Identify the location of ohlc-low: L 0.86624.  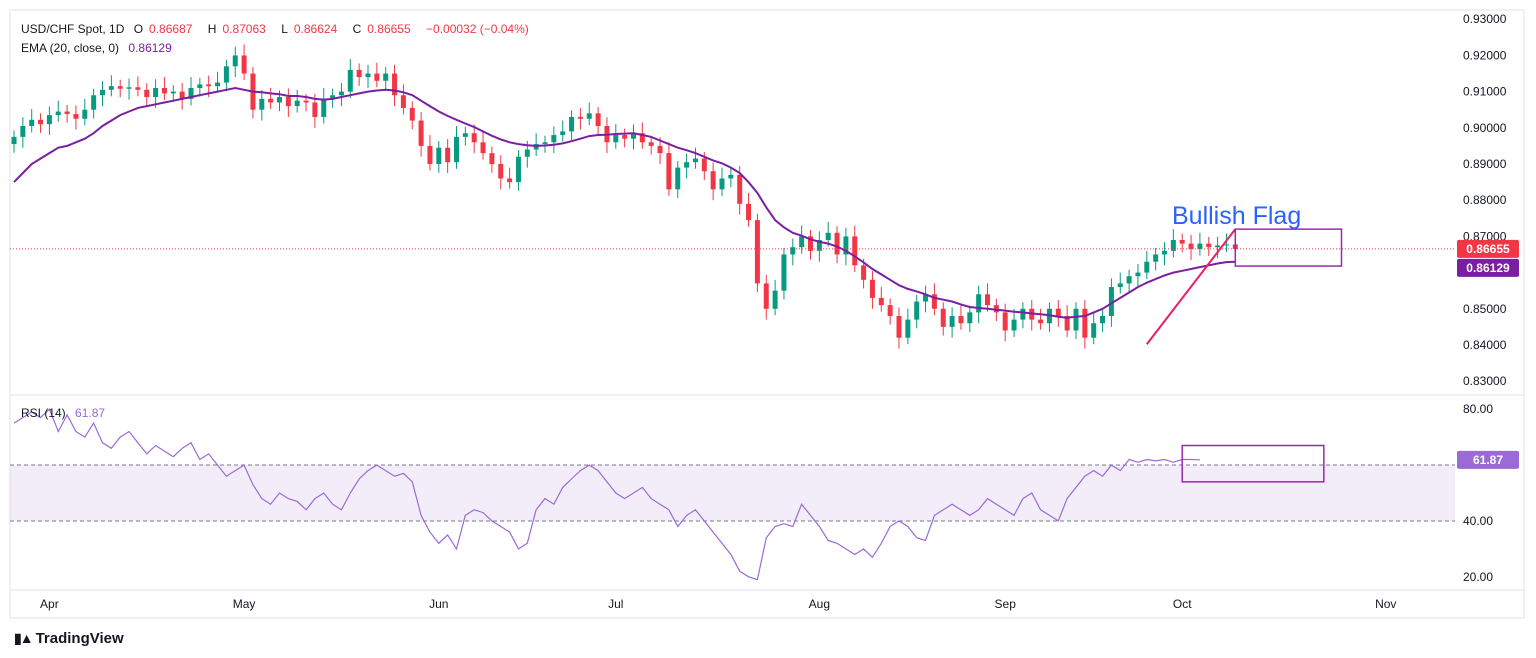
(309, 29).